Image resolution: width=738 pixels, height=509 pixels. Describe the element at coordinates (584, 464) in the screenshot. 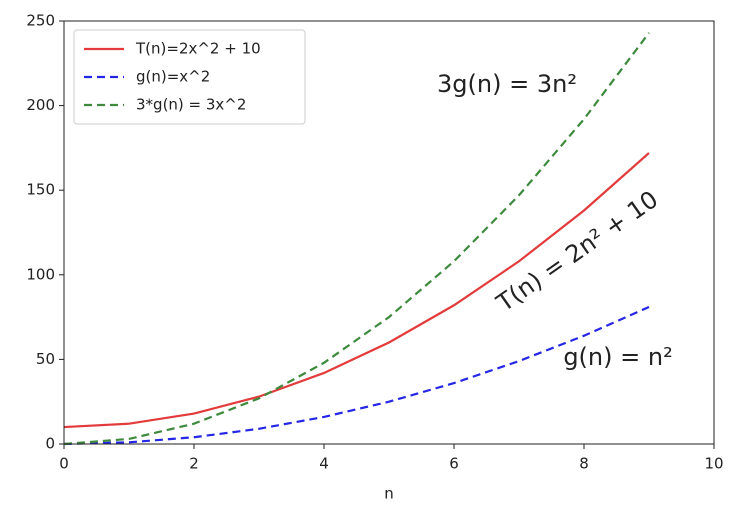

I see `x-tick-label: 8` at that location.